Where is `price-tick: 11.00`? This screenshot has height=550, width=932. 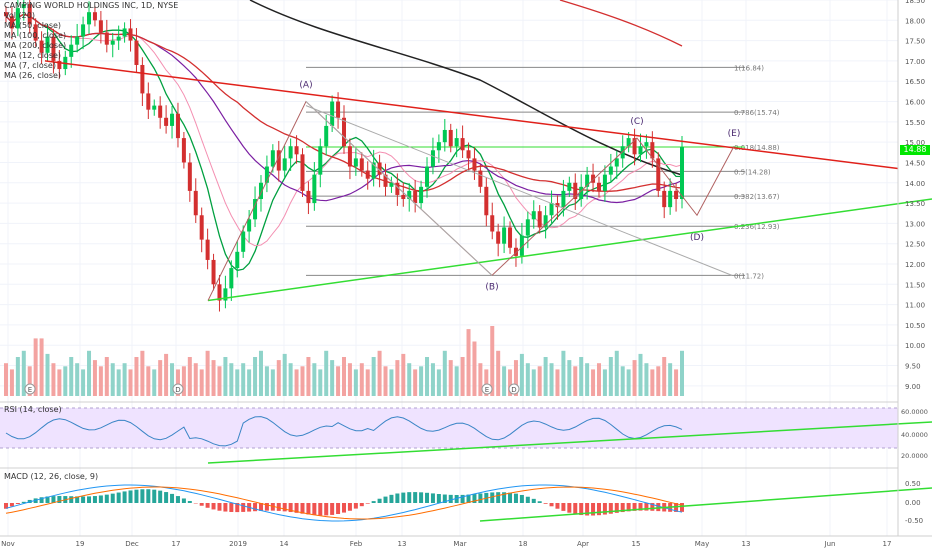
price-tick: 11.00 is located at coordinates (915, 306).